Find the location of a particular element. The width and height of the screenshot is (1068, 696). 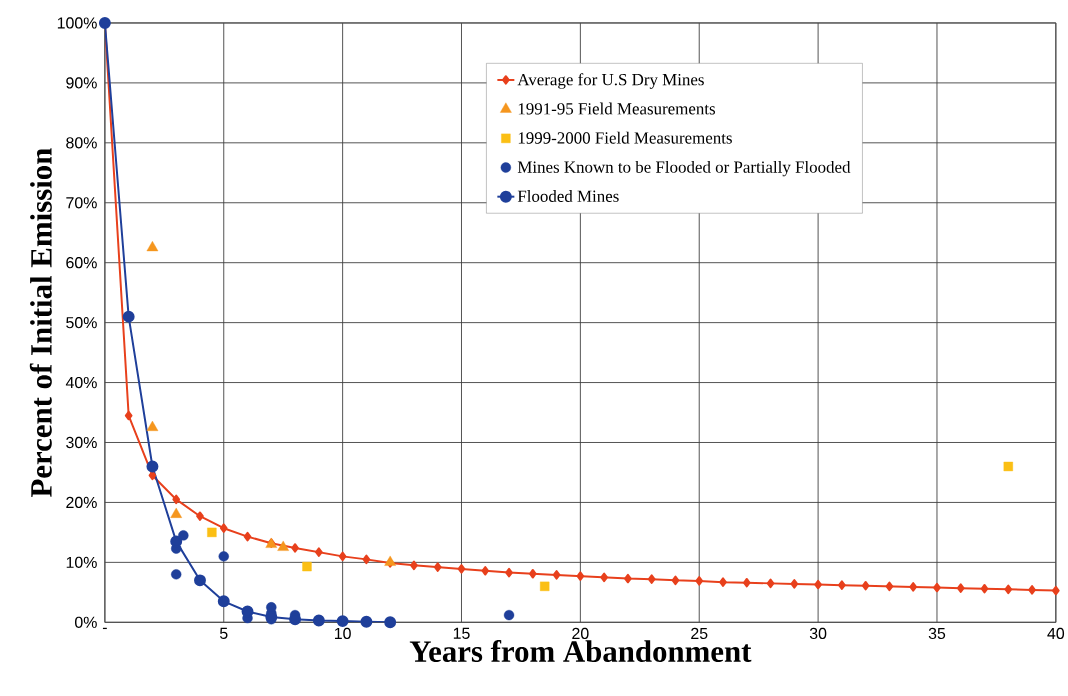

x-tick-label: 20 is located at coordinates (580, 633).